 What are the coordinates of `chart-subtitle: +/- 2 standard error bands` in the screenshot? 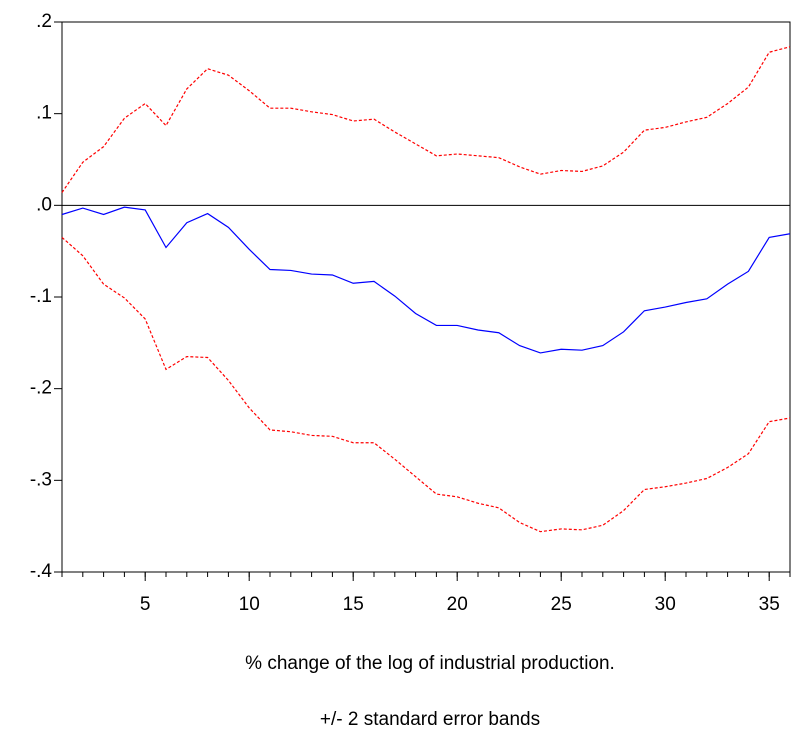 It's located at (430, 719).